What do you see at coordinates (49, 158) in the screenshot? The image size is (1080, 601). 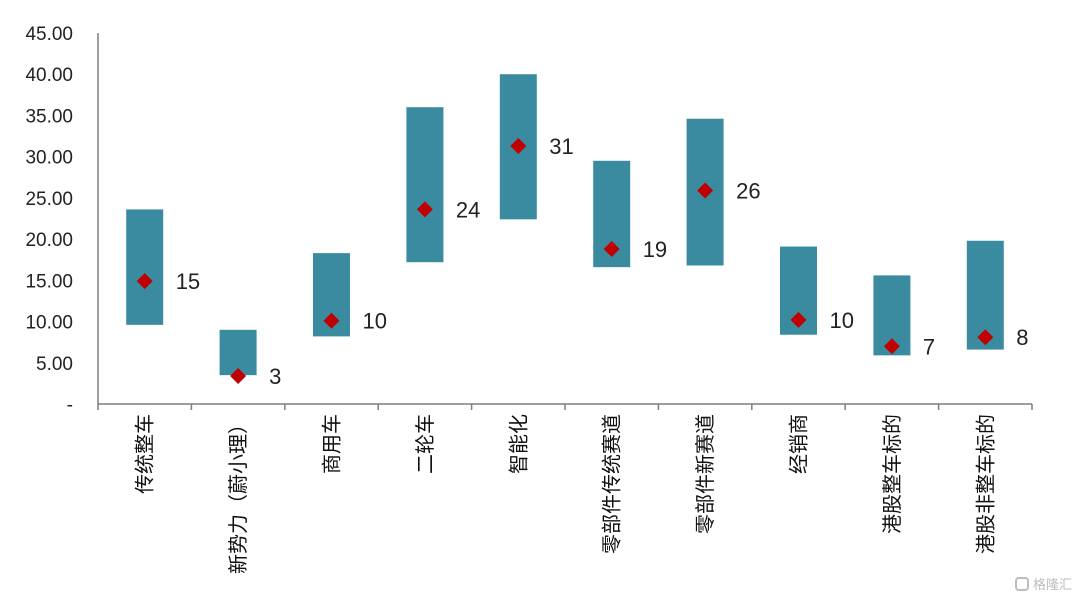 I see `y-tick-label: 30.00` at bounding box center [49, 158].